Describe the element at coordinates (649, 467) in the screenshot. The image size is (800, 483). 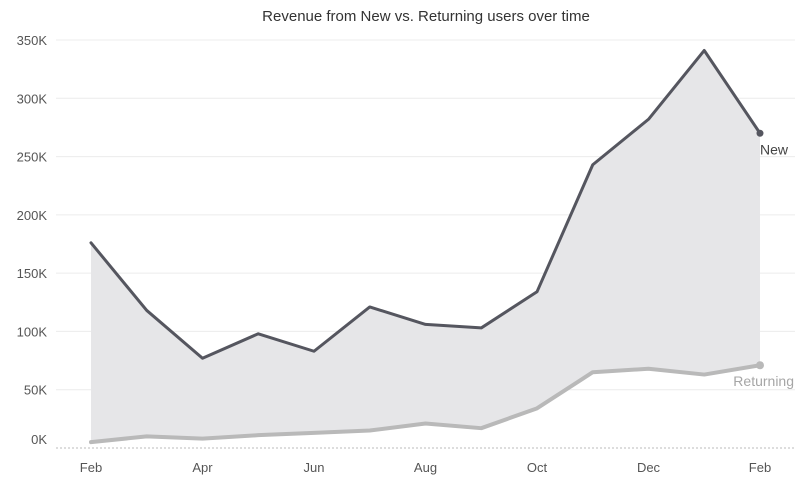
I see `x-tick-label: Dec` at that location.